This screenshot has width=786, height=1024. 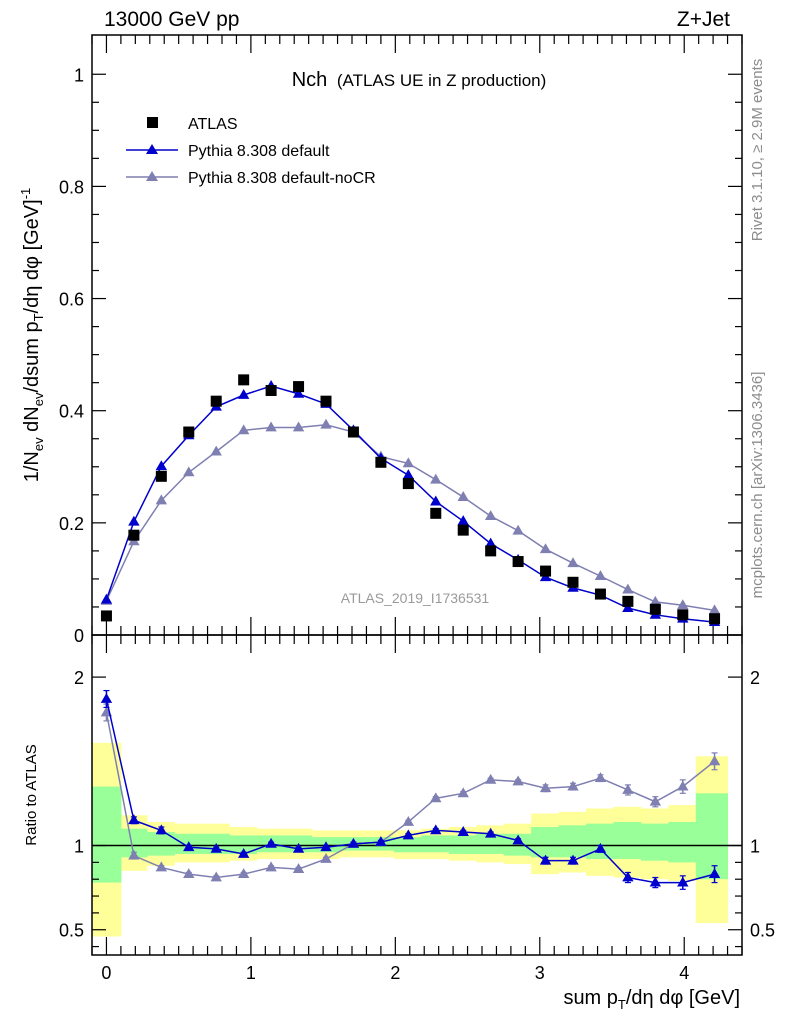 What do you see at coordinates (310, 80) in the screenshot?
I see `plot-title-main: Nch` at bounding box center [310, 80].